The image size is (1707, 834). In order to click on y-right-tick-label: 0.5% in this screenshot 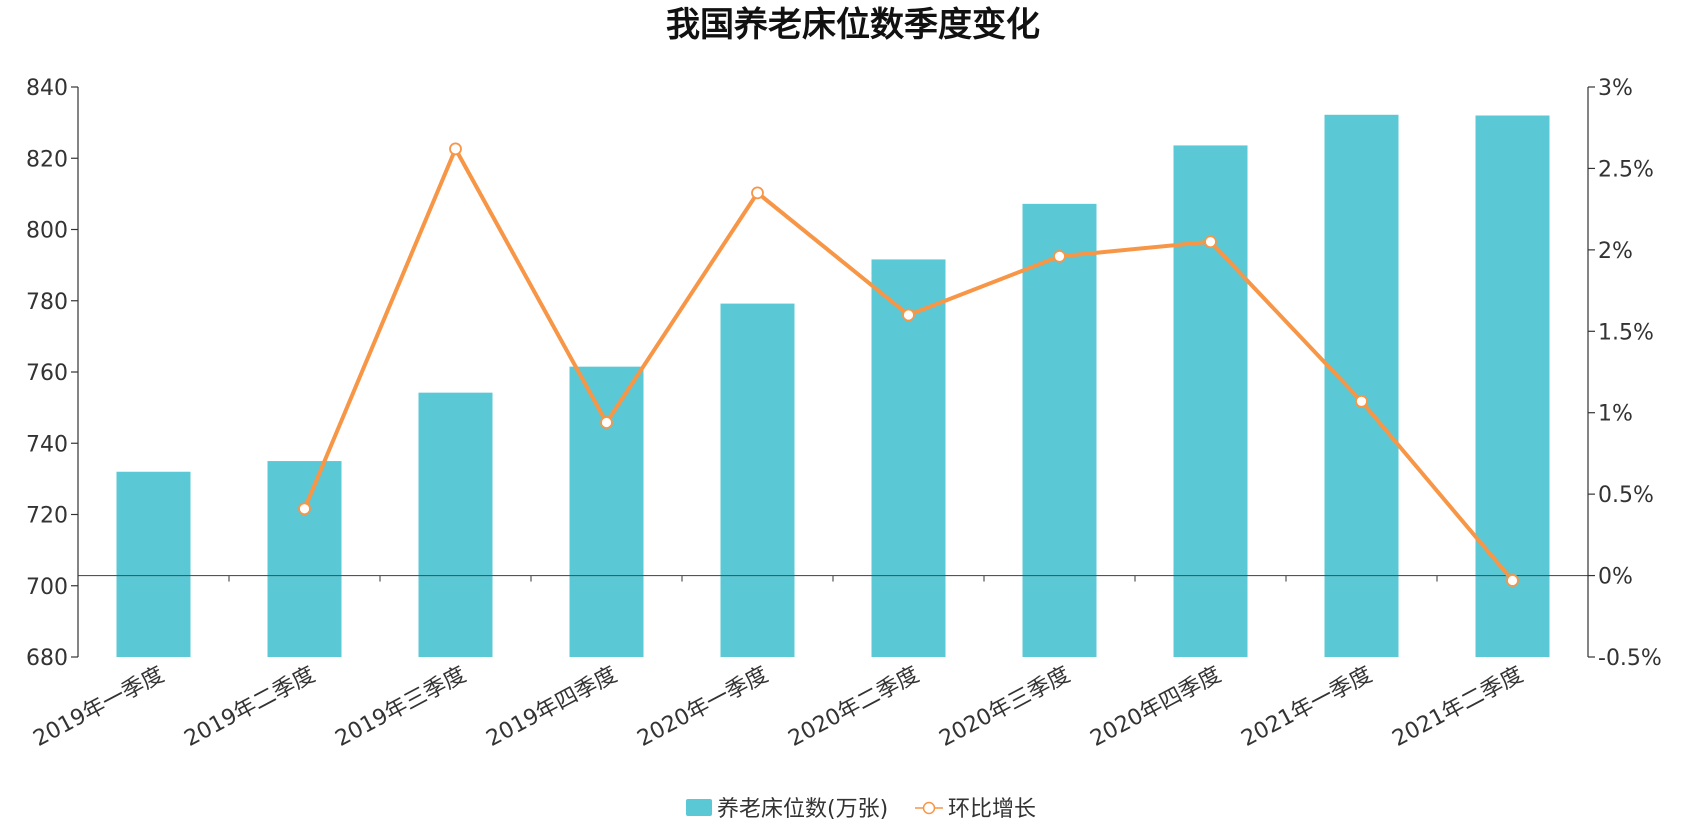, I will do `click(1626, 495)`.